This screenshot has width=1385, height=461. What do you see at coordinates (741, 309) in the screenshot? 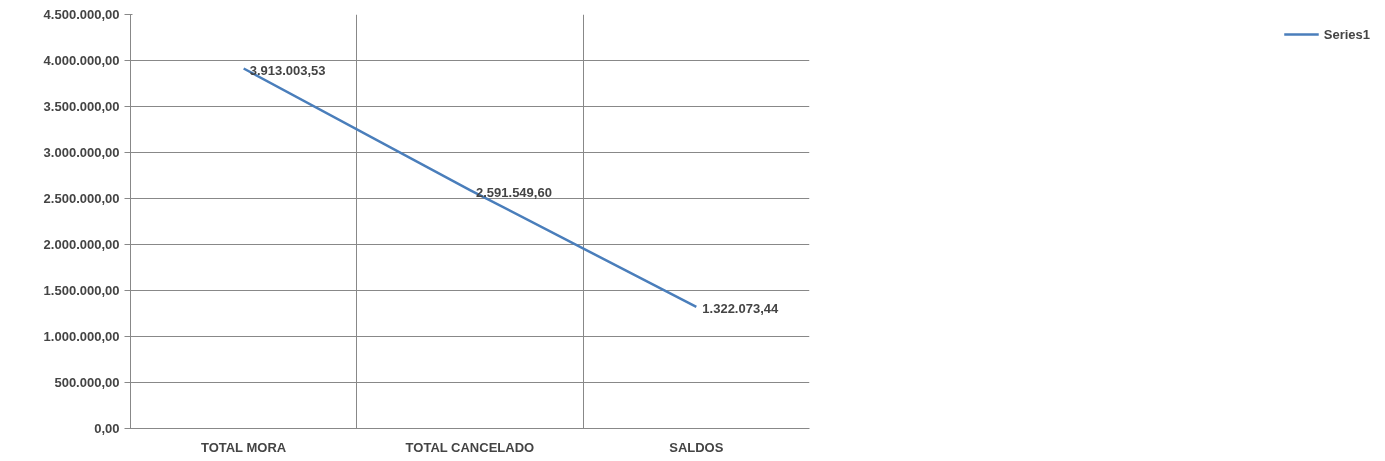
I see `data-label: 1.322.073,44` at bounding box center [741, 309].